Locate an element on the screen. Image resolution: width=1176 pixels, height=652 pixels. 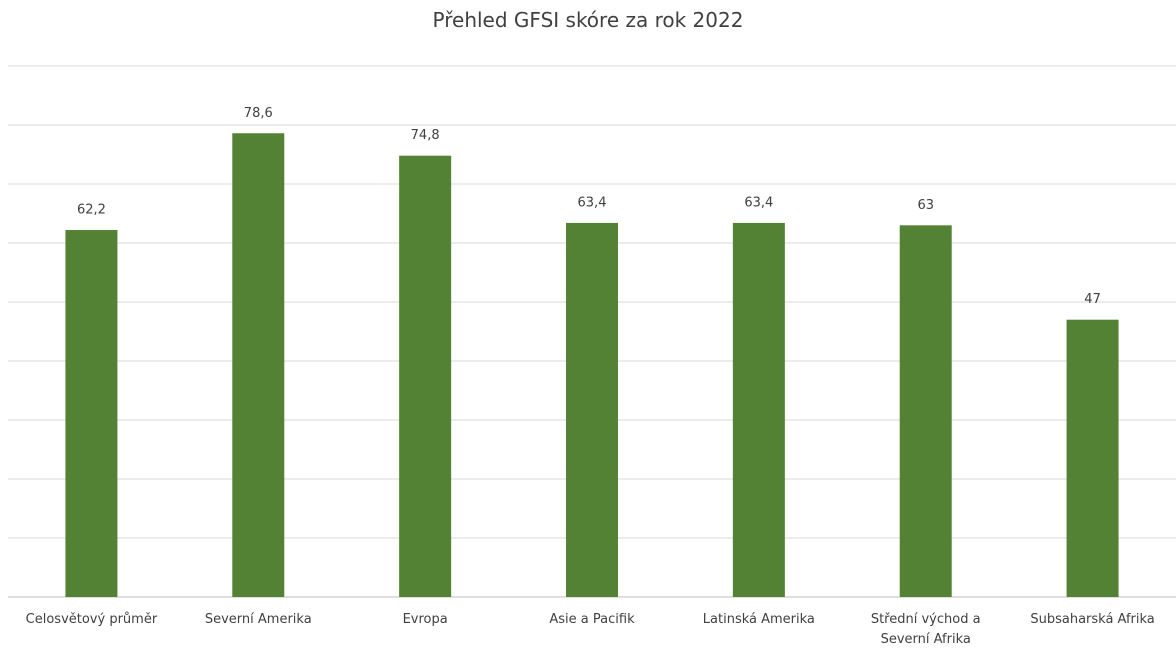
x-tick-label: Asie a Pacifik is located at coordinates (592, 619).